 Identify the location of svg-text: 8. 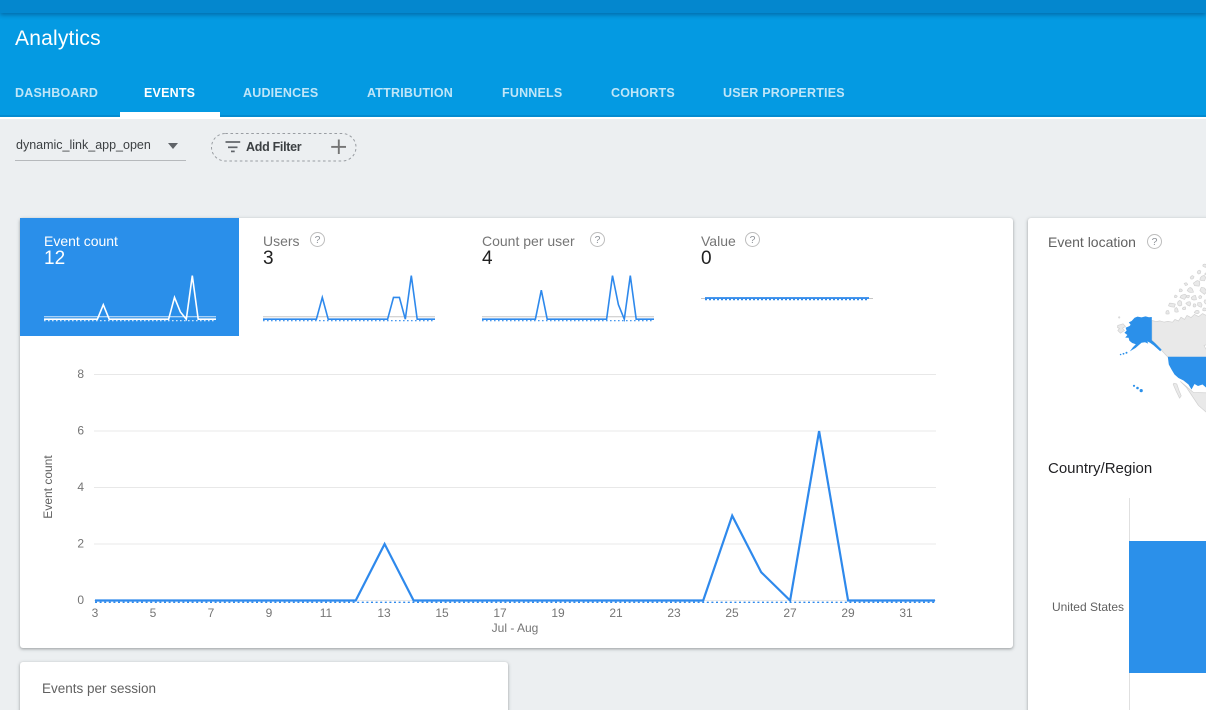
(80, 374).